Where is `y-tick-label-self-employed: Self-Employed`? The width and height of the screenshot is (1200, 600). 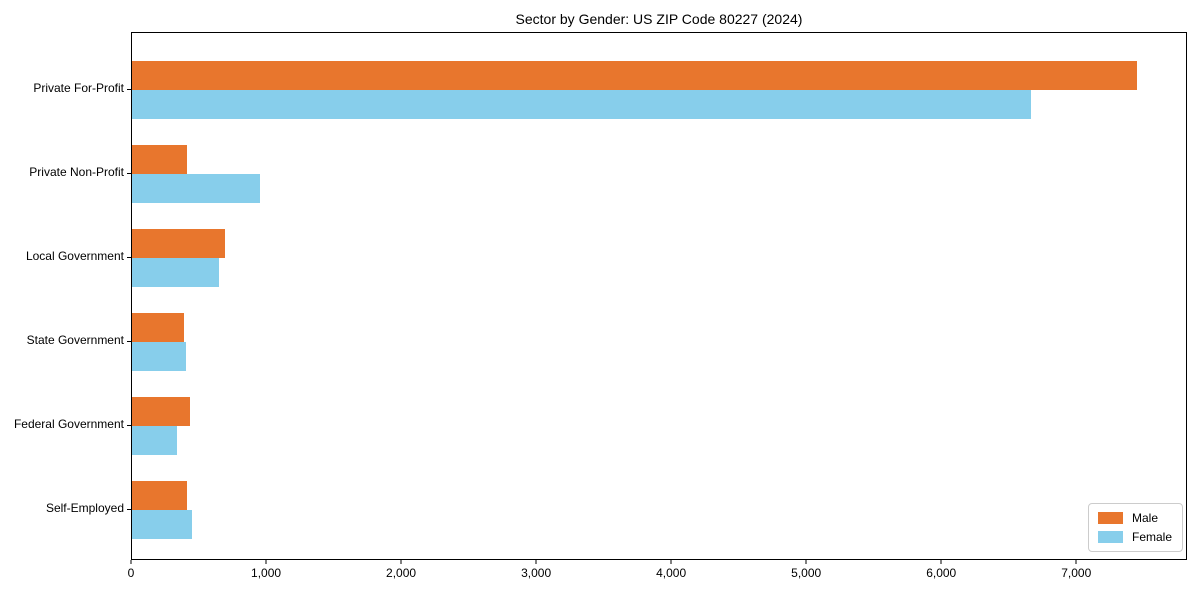
y-tick-label-self-employed: Self-Employed is located at coordinates (84, 508).